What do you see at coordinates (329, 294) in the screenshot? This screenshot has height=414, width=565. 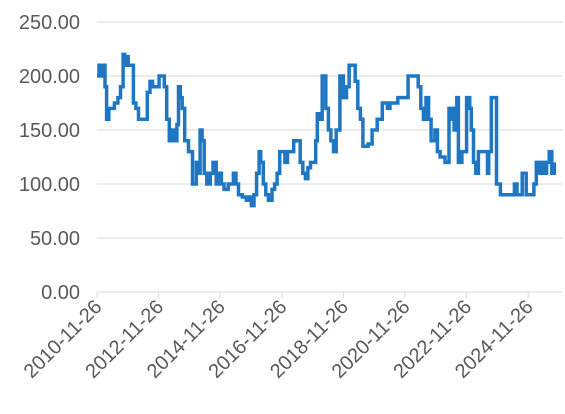 I see `x-axis` at bounding box center [329, 294].